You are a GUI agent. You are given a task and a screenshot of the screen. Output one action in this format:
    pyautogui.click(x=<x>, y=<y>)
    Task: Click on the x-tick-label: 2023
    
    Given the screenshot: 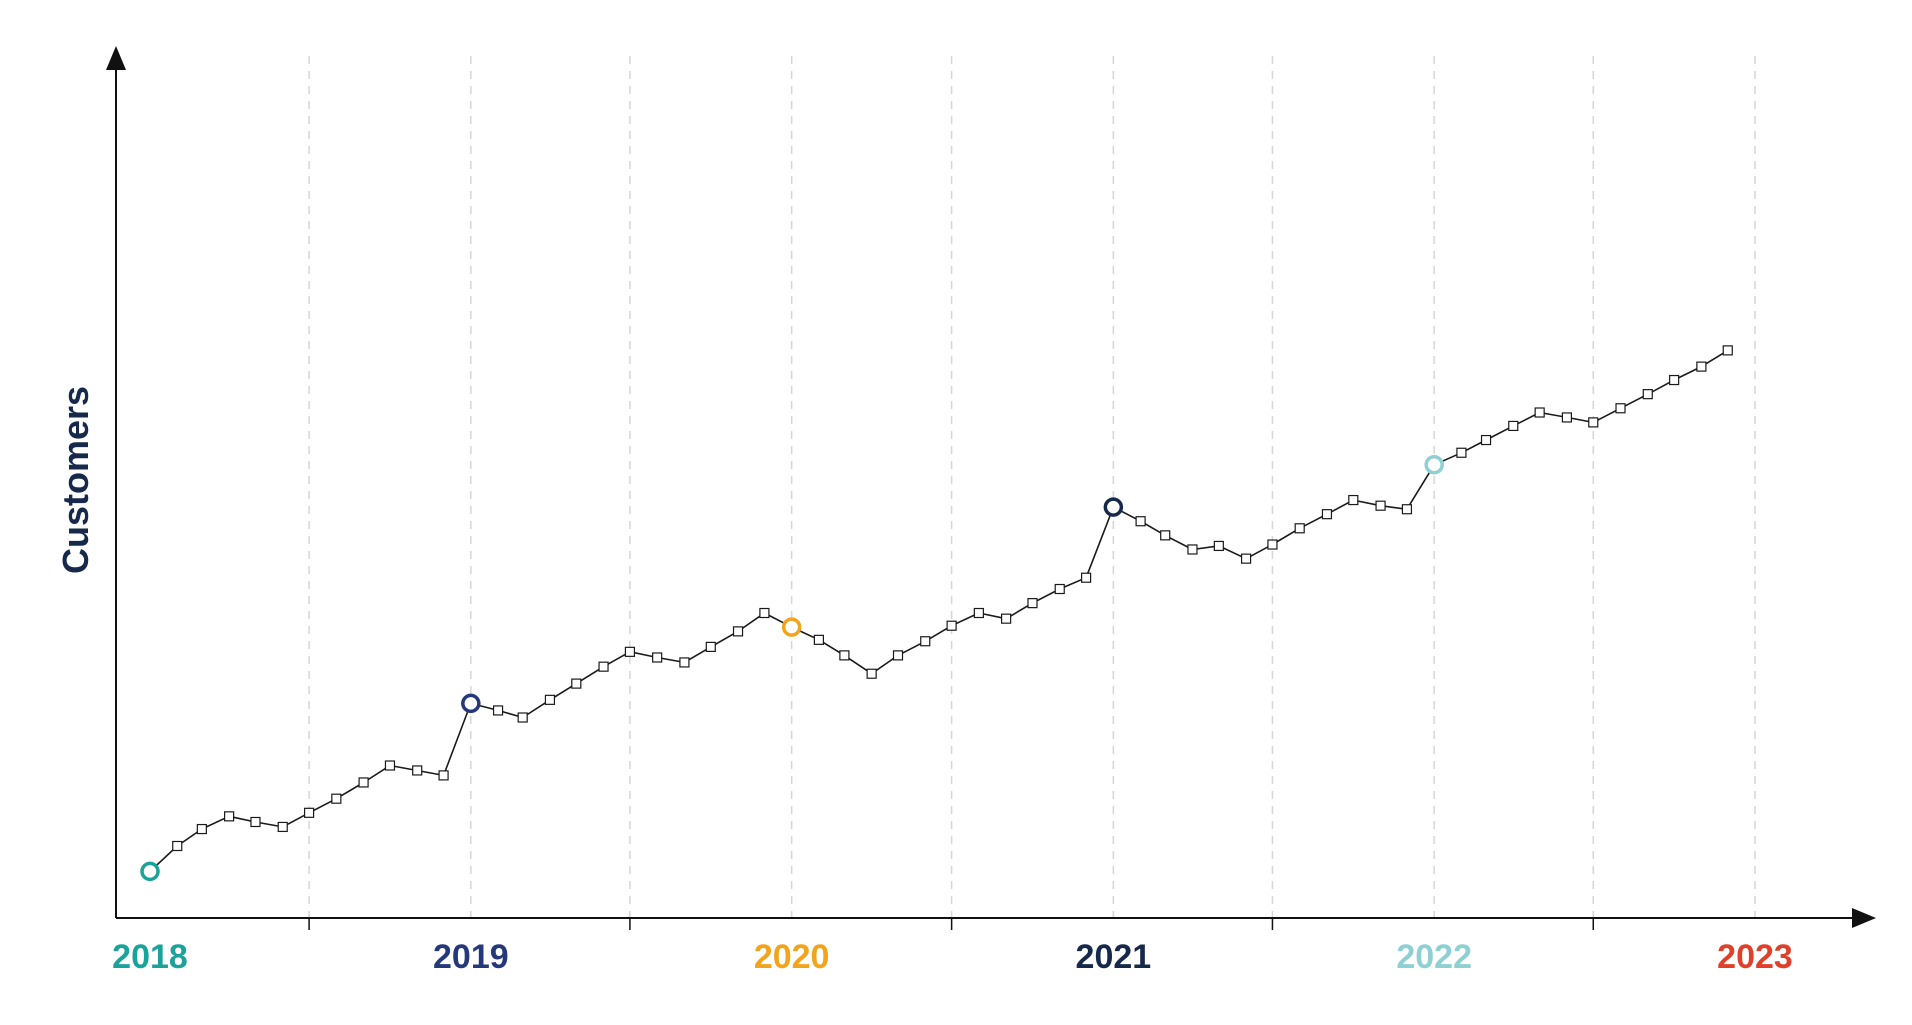 What is the action you would take?
    pyautogui.click(x=1755, y=957)
    